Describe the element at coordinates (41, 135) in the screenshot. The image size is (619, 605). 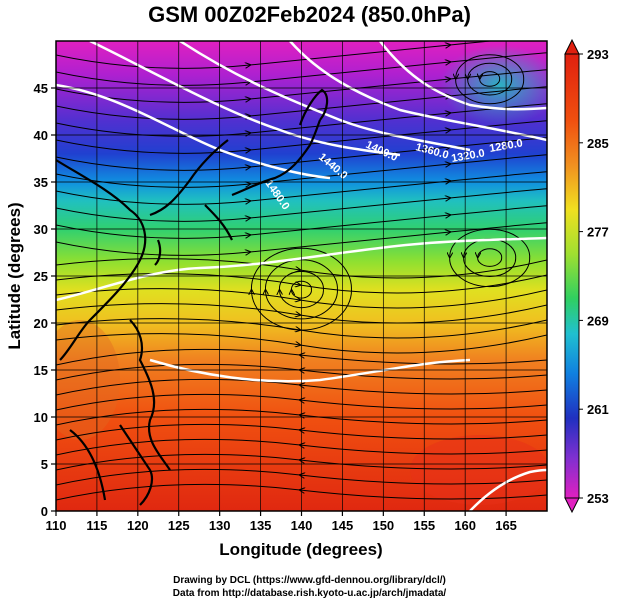
I see `y-tick-label: 40` at that location.